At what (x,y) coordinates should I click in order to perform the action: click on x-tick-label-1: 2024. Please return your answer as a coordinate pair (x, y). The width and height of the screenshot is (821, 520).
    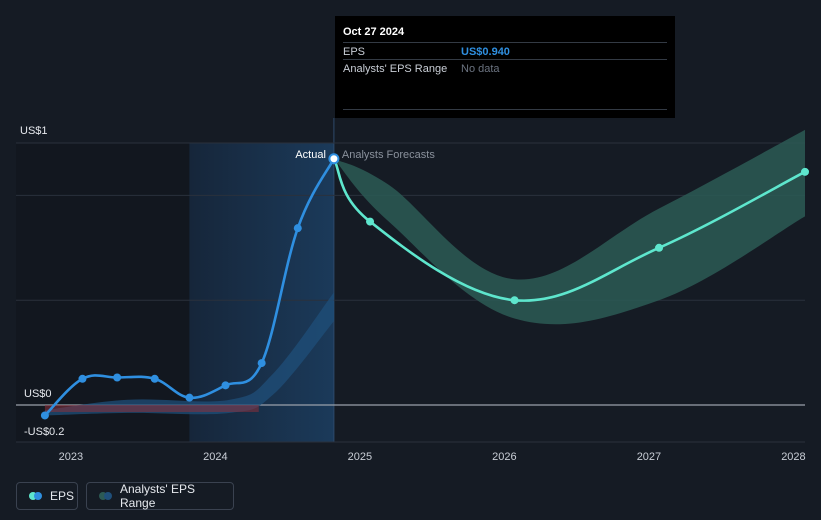
    Looking at the image, I should click on (215, 457).